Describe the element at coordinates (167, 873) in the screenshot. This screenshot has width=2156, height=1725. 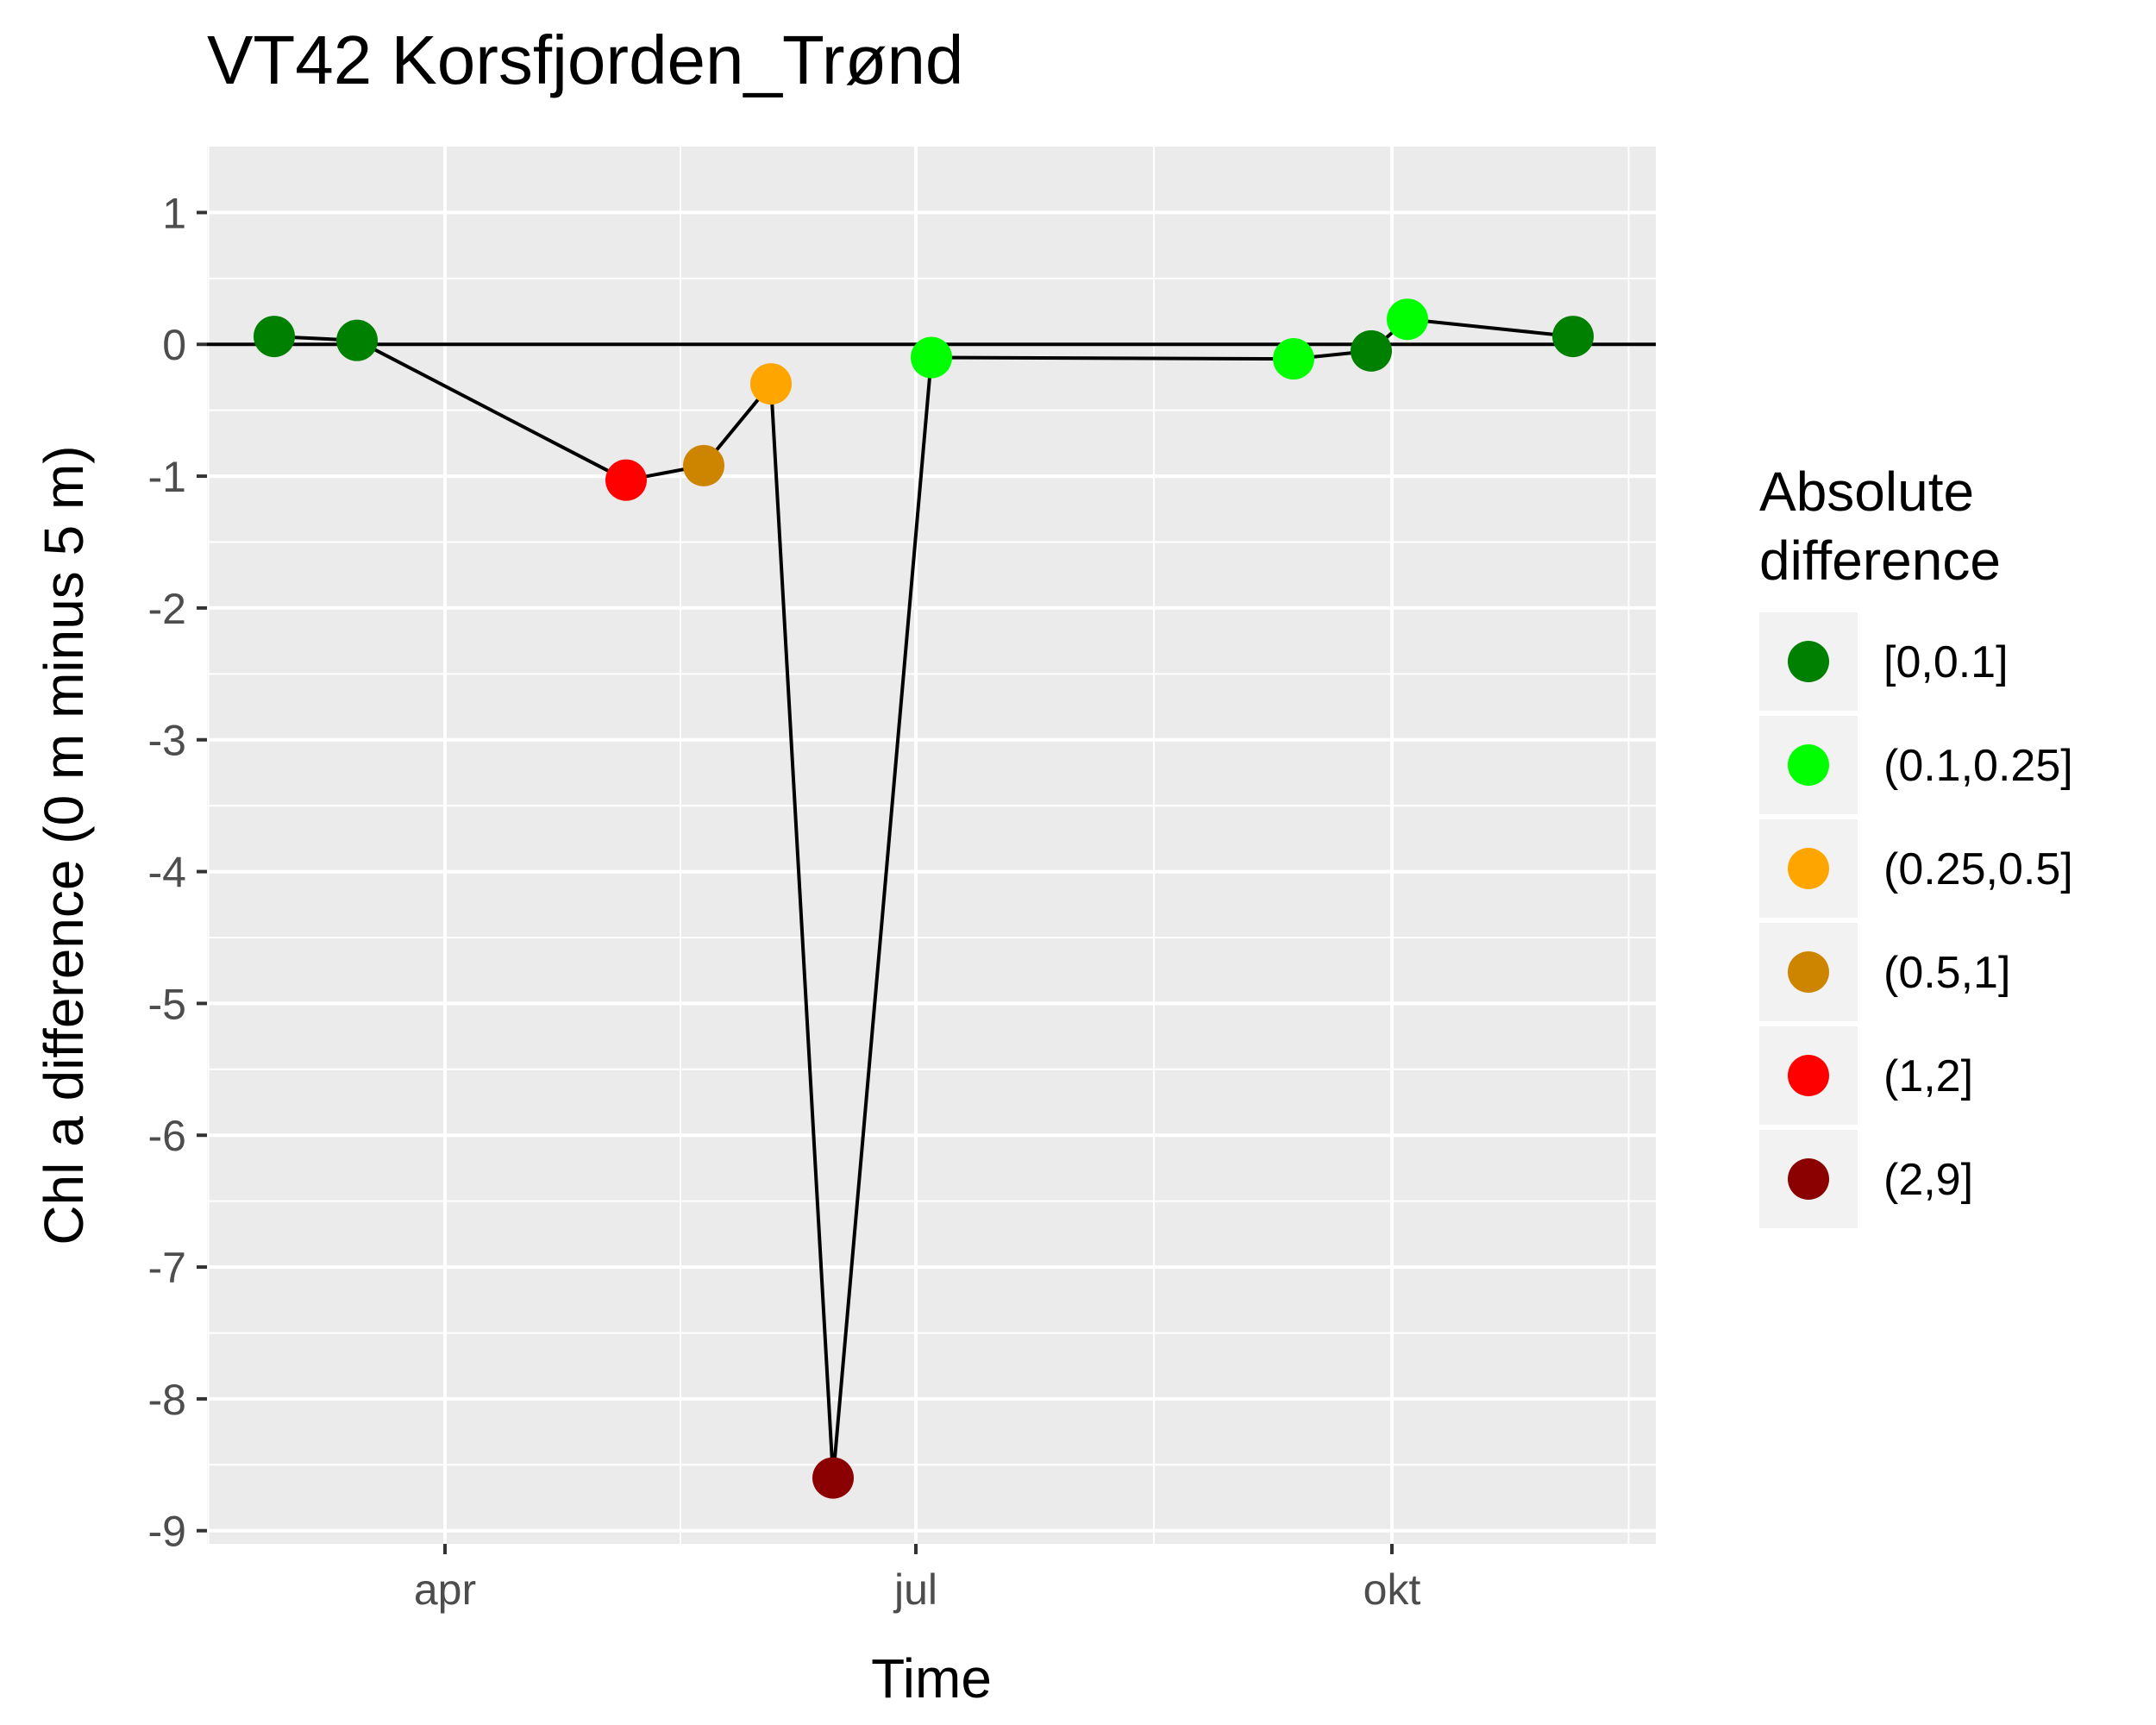
I see `y-tick-label: -4` at that location.